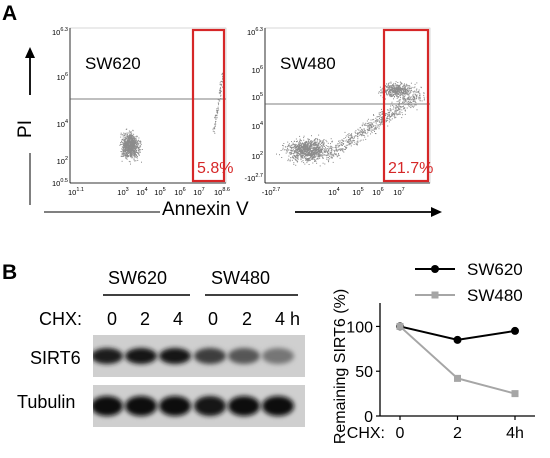 The image size is (550, 458). What do you see at coordinates (515, 433) in the screenshot?
I see `x-tick-label: 4h` at bounding box center [515, 433].